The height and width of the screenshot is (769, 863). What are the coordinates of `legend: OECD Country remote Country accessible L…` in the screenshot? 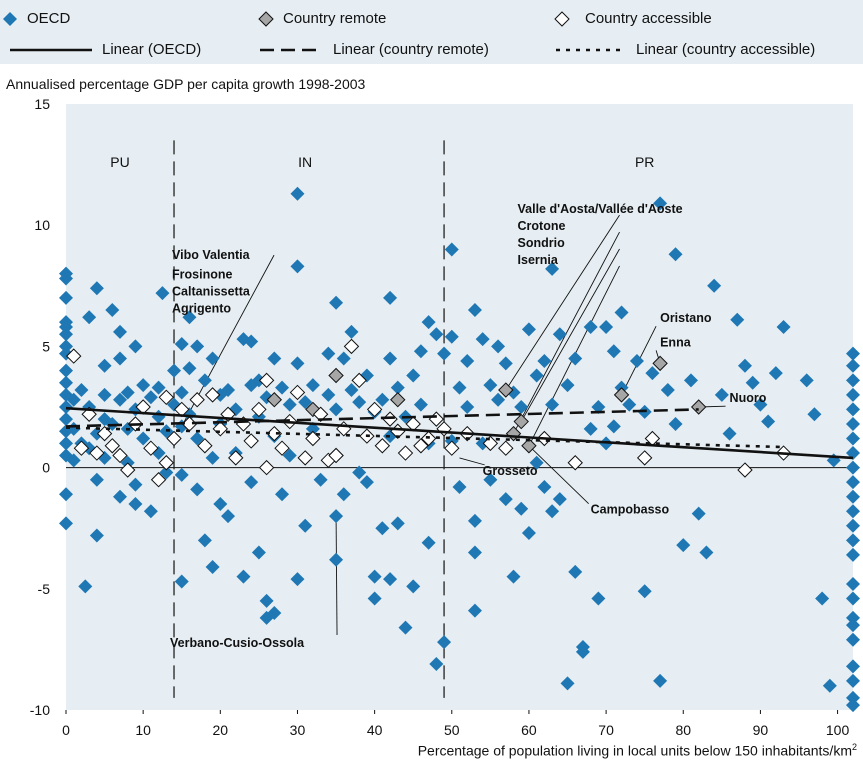 It's located at (431, 32).